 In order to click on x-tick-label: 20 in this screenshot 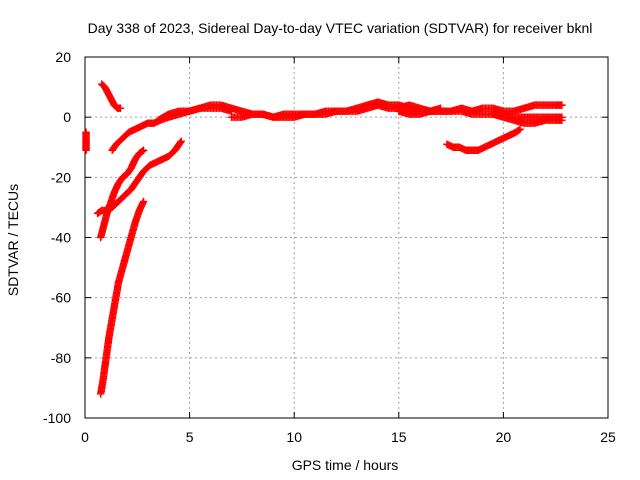, I will do `click(504, 437)`.